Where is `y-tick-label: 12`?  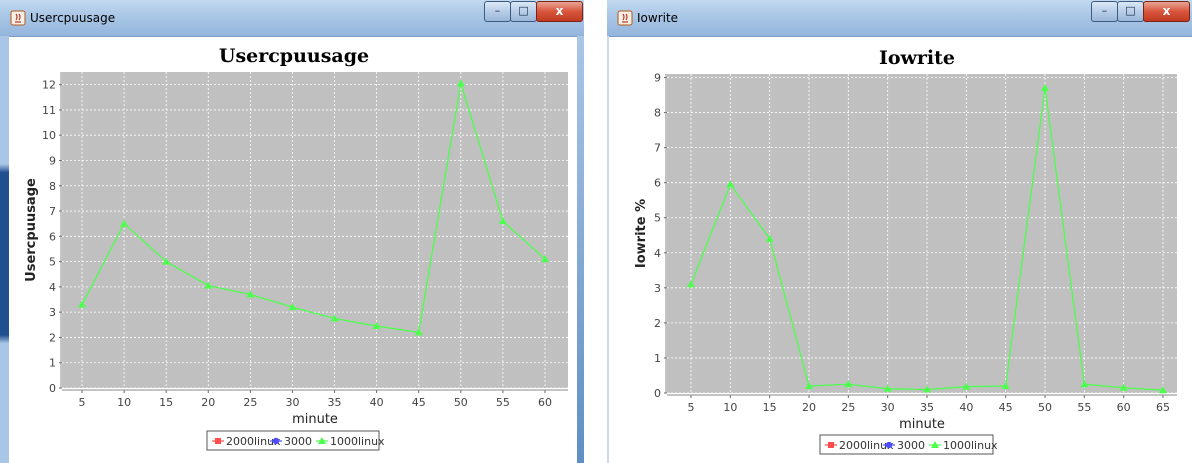
y-tick-label: 12 is located at coordinates (49, 85).